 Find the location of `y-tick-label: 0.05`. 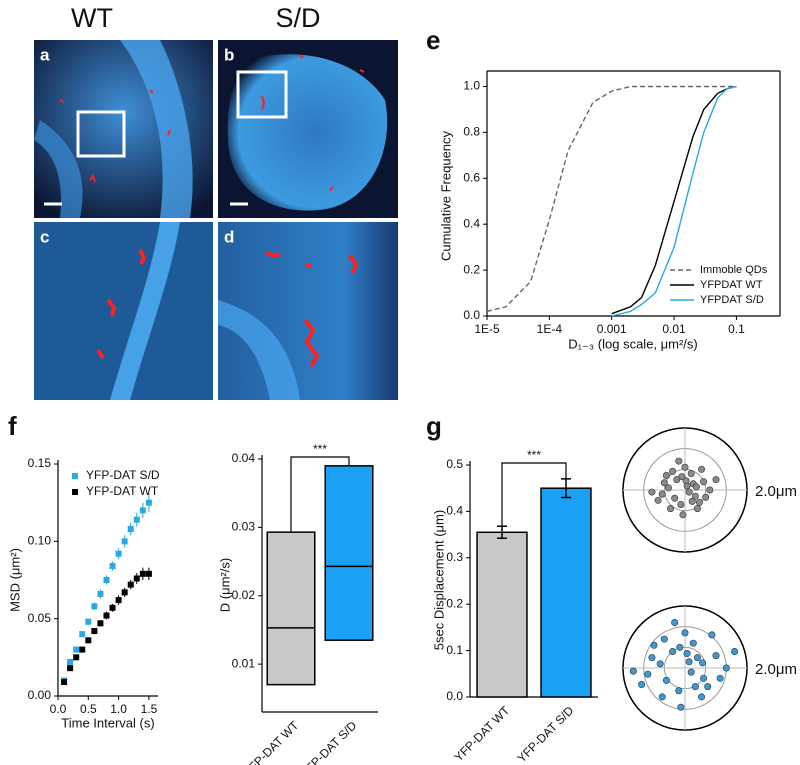

y-tick-label: 0.05 is located at coordinates (40, 618).